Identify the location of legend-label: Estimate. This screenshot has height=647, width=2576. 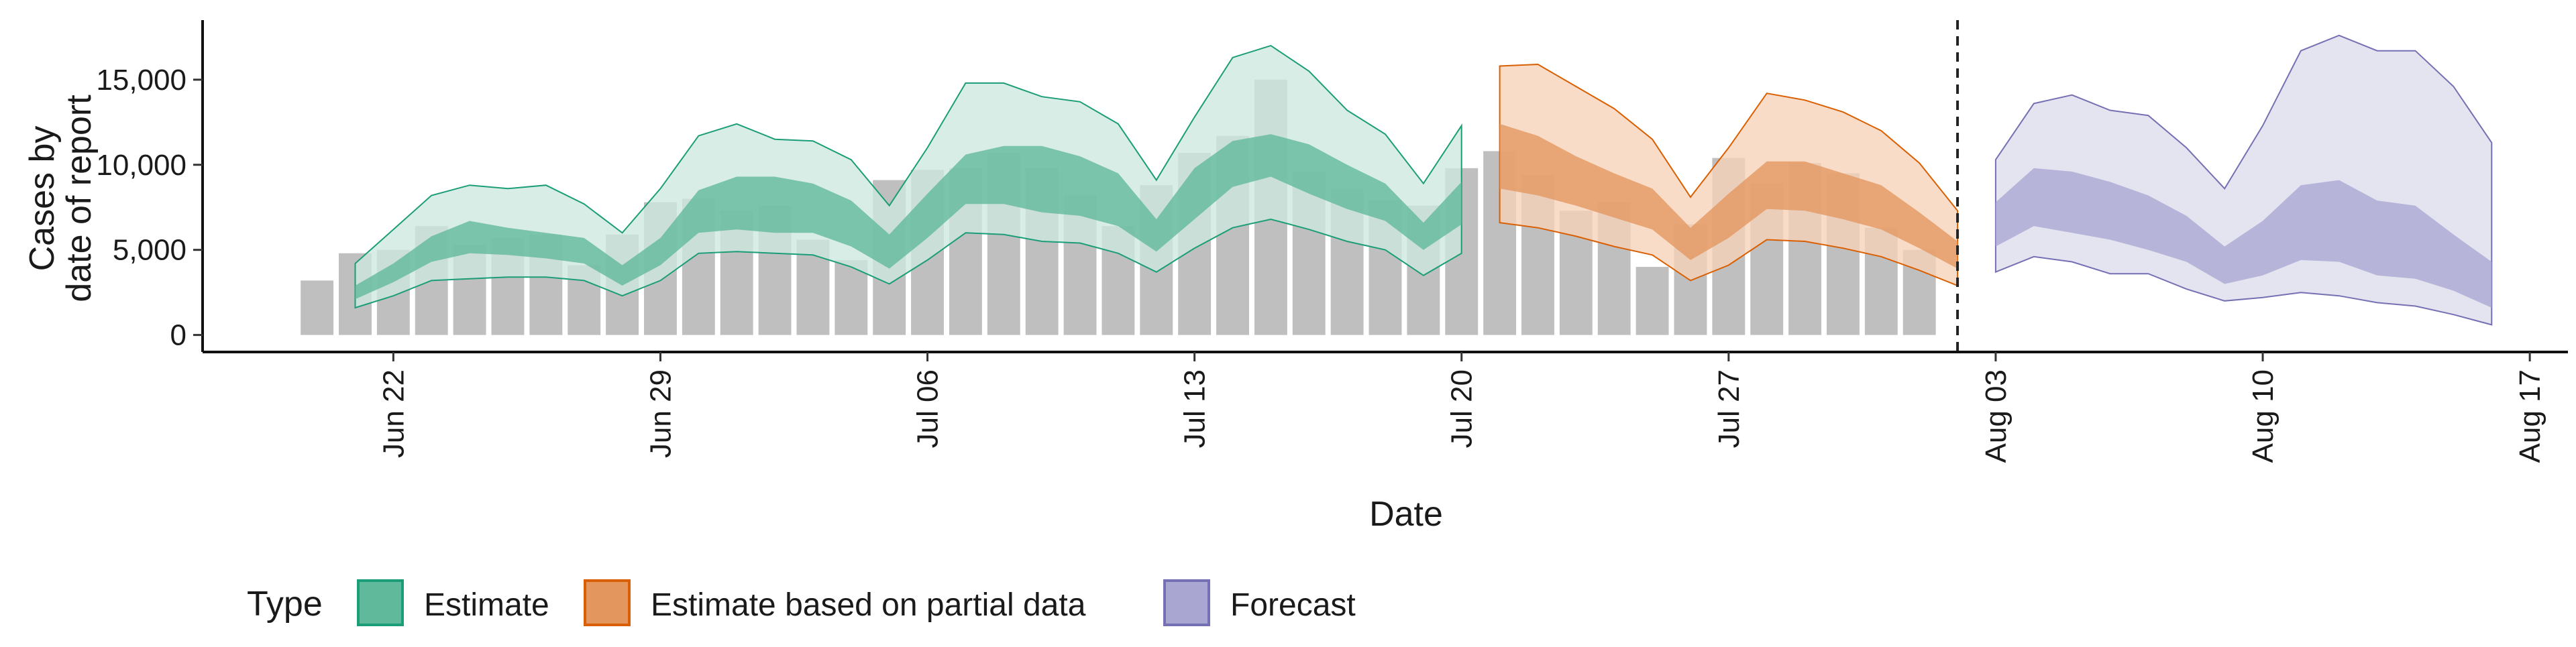
(486, 605).